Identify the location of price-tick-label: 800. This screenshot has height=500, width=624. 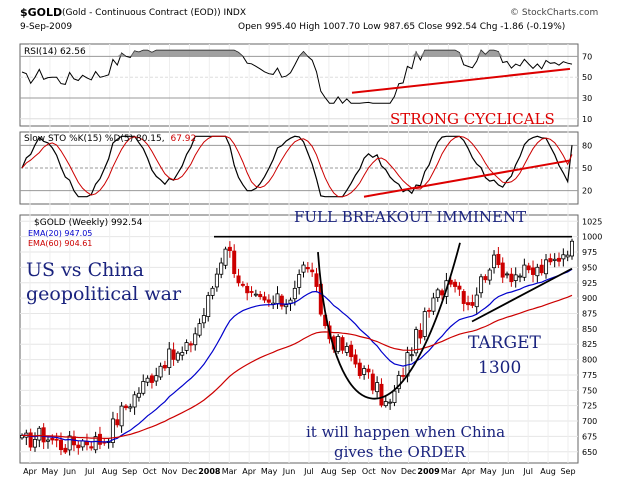
(589, 360).